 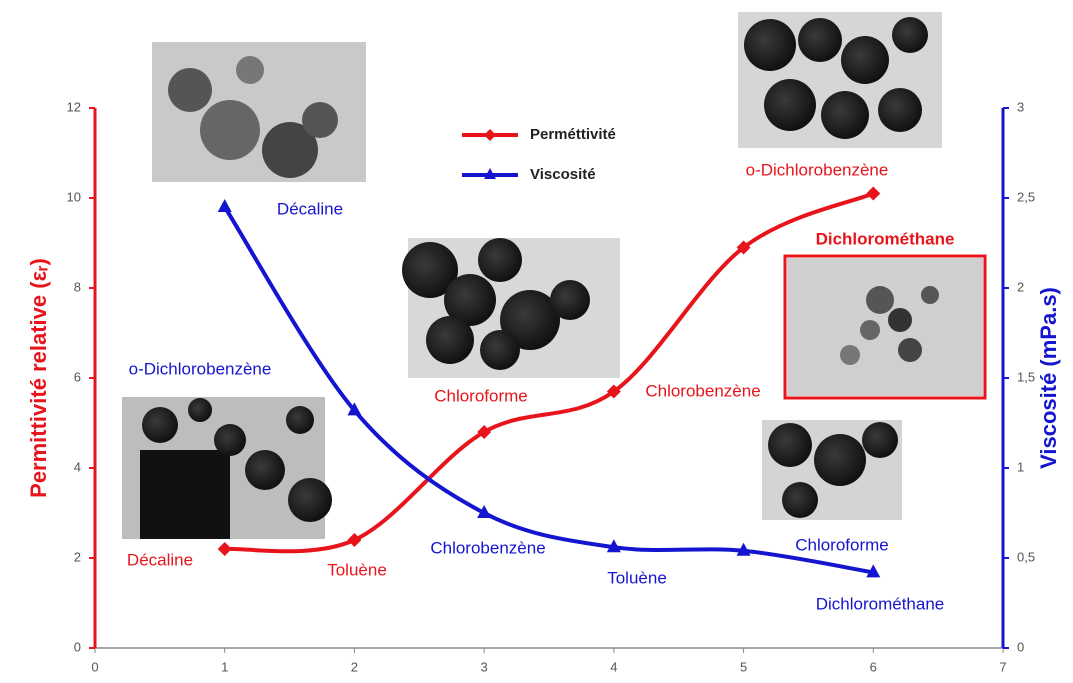 I want to click on y-tick-label: 10, so click(x=74, y=196).